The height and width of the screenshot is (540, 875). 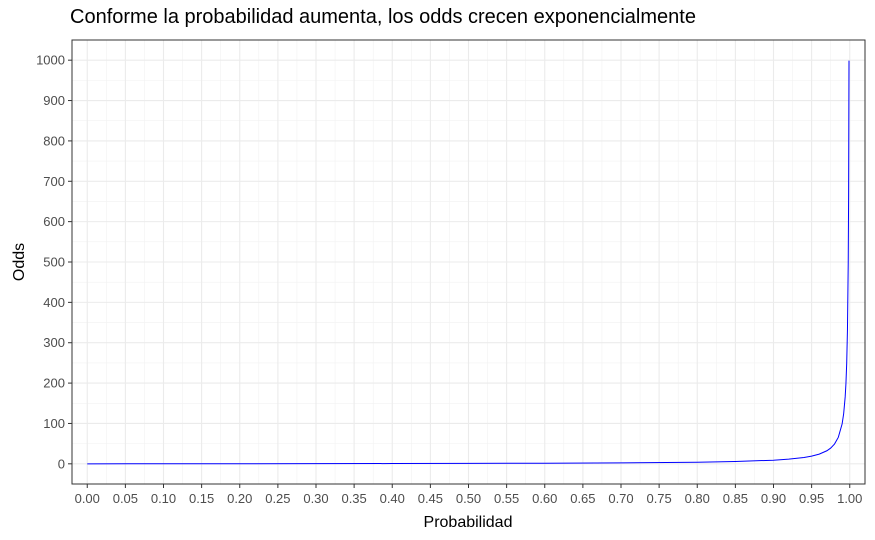 What do you see at coordinates (54, 181) in the screenshot?
I see `y-tick-label: 700` at bounding box center [54, 181].